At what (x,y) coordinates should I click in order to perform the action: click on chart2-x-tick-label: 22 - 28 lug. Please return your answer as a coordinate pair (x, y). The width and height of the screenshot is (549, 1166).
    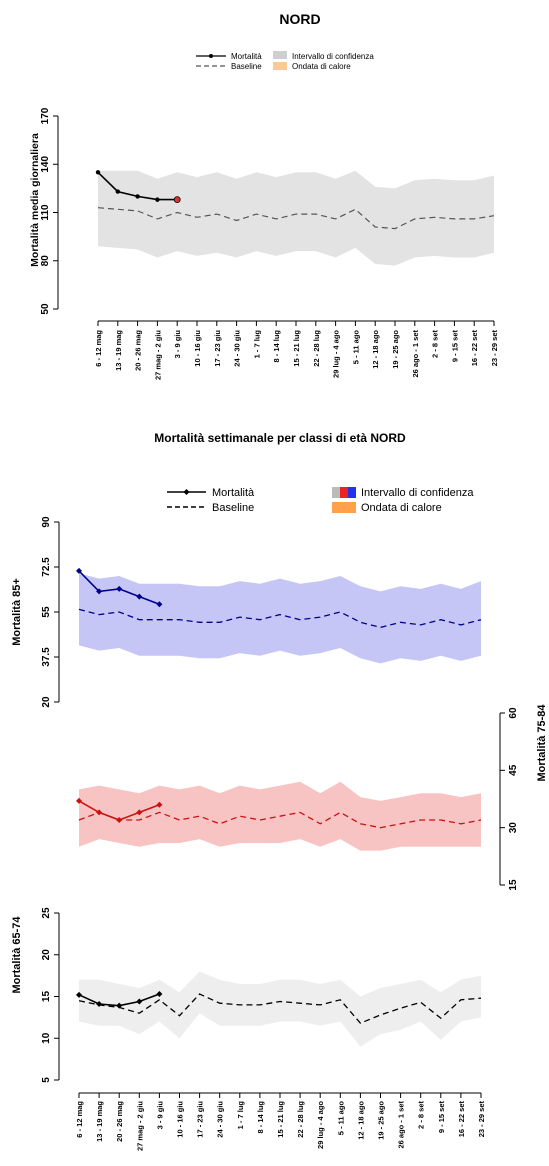
    Looking at the image, I should click on (300, 1119).